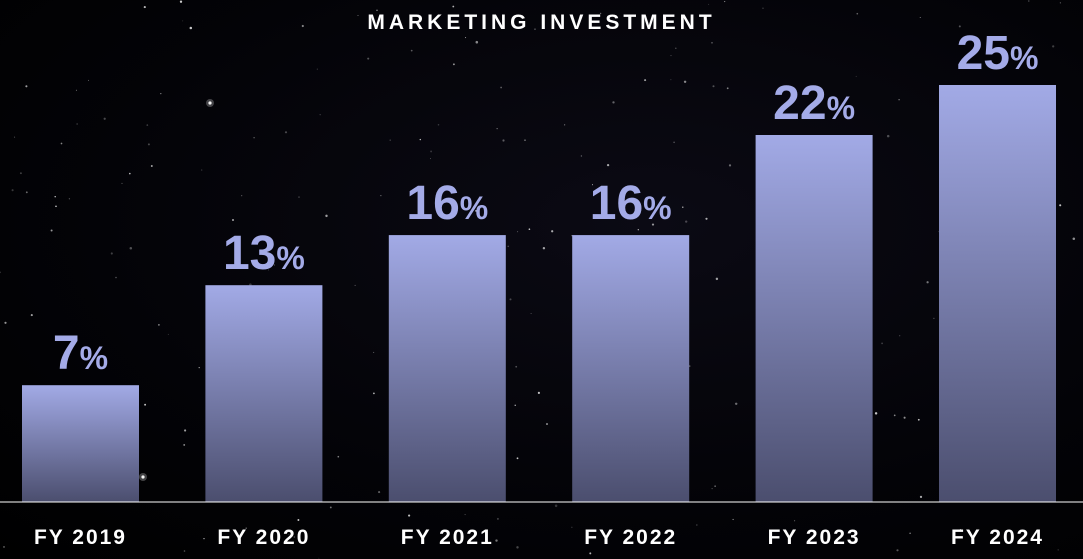  I want to click on data-label: 25%, so click(998, 53).